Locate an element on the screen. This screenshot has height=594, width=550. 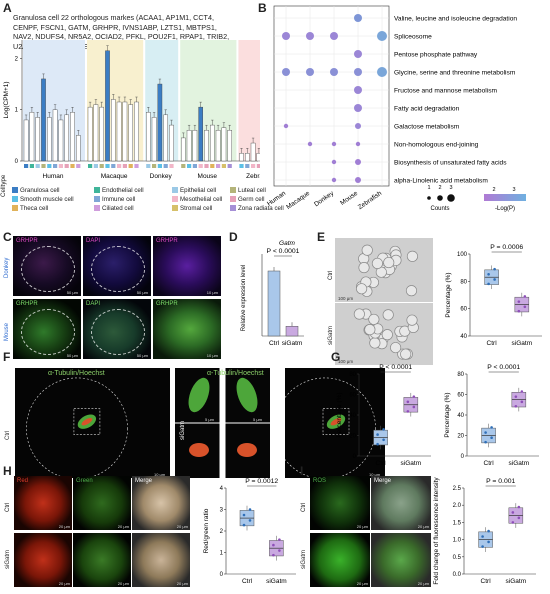
y-tick-label: 2.0 is located at coordinates (457, 506).